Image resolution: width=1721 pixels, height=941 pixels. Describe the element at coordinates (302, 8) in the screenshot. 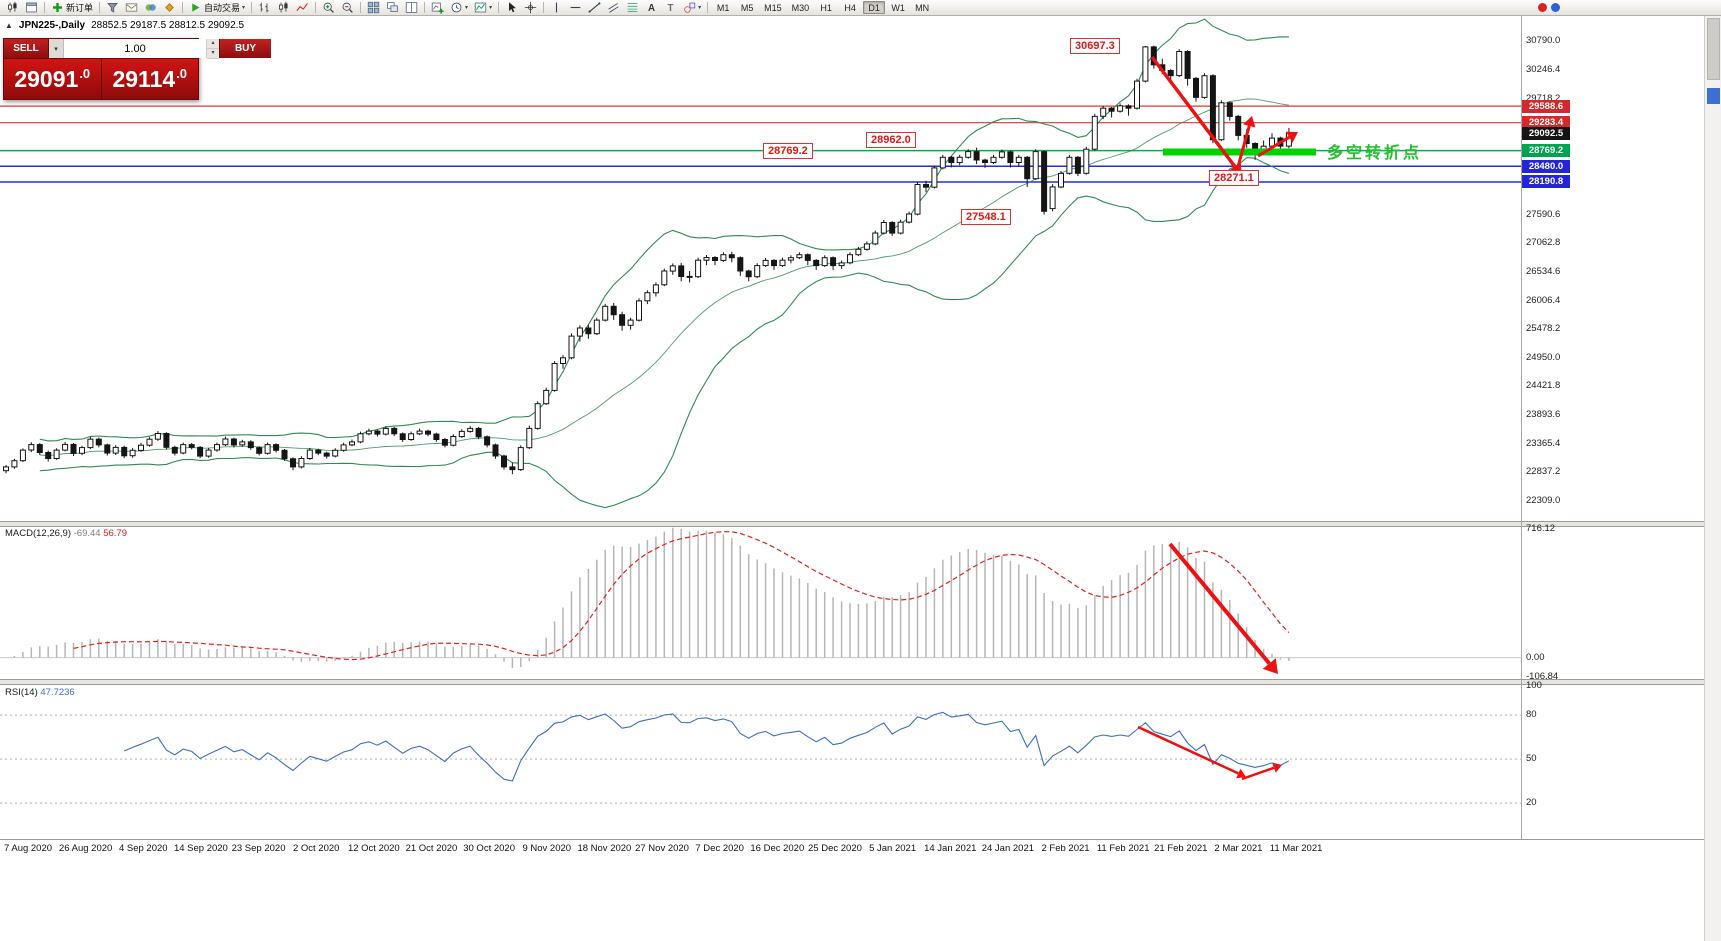

I see `line-chart-type-icon` at that location.